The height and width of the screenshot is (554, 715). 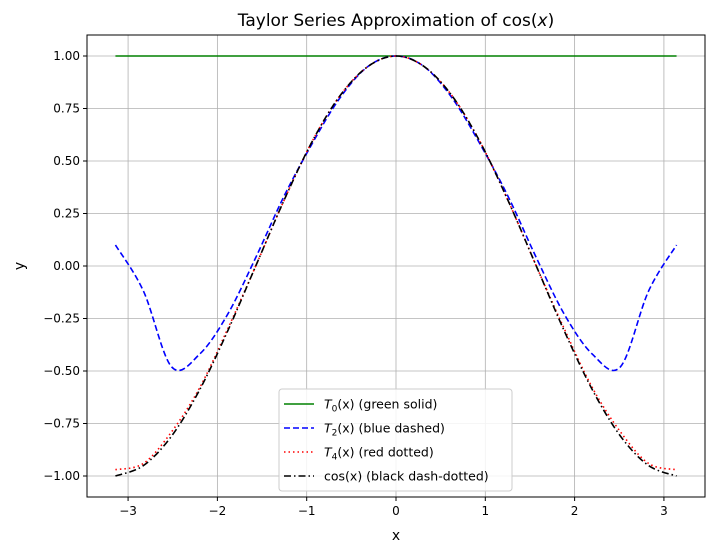 What do you see at coordinates (20, 266) in the screenshot?
I see `y-axis-label: y` at bounding box center [20, 266].